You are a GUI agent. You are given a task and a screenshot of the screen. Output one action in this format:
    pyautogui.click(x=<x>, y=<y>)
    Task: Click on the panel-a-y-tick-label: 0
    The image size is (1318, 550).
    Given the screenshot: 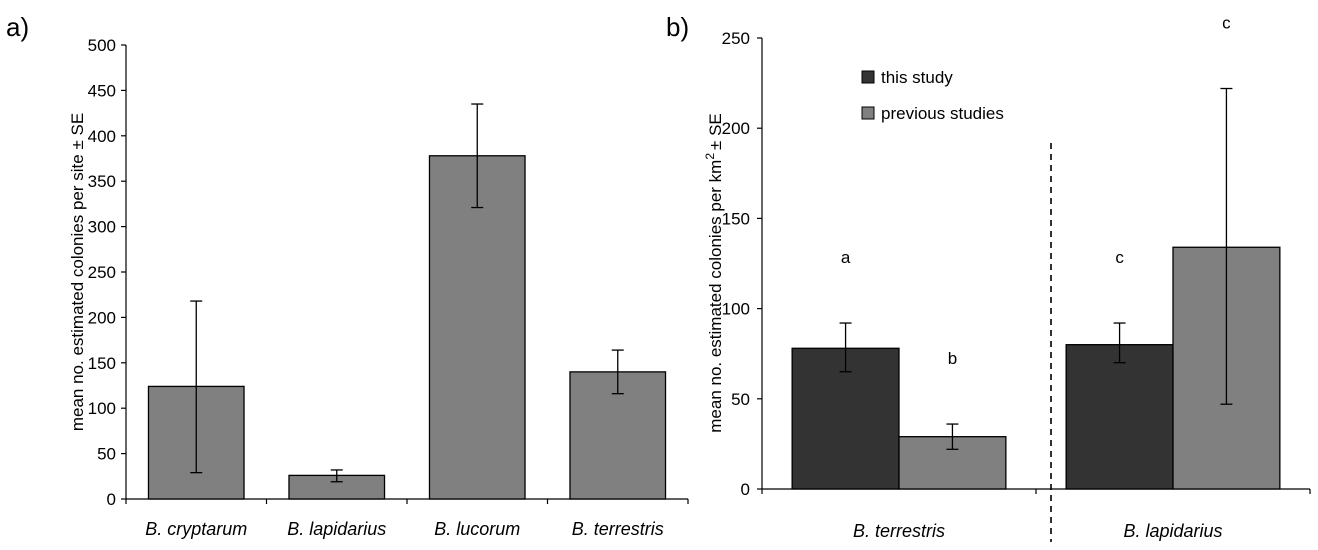 What is the action you would take?
    pyautogui.click(x=111, y=499)
    